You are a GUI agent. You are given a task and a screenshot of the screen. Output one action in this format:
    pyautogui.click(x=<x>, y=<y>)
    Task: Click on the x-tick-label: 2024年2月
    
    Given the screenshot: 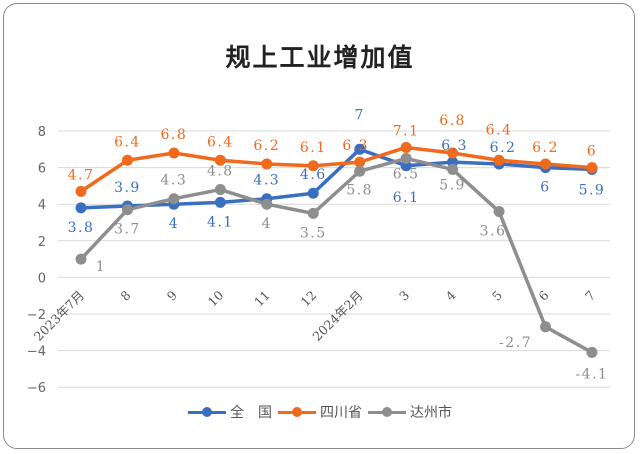 What is the action you would take?
    pyautogui.click(x=337, y=316)
    